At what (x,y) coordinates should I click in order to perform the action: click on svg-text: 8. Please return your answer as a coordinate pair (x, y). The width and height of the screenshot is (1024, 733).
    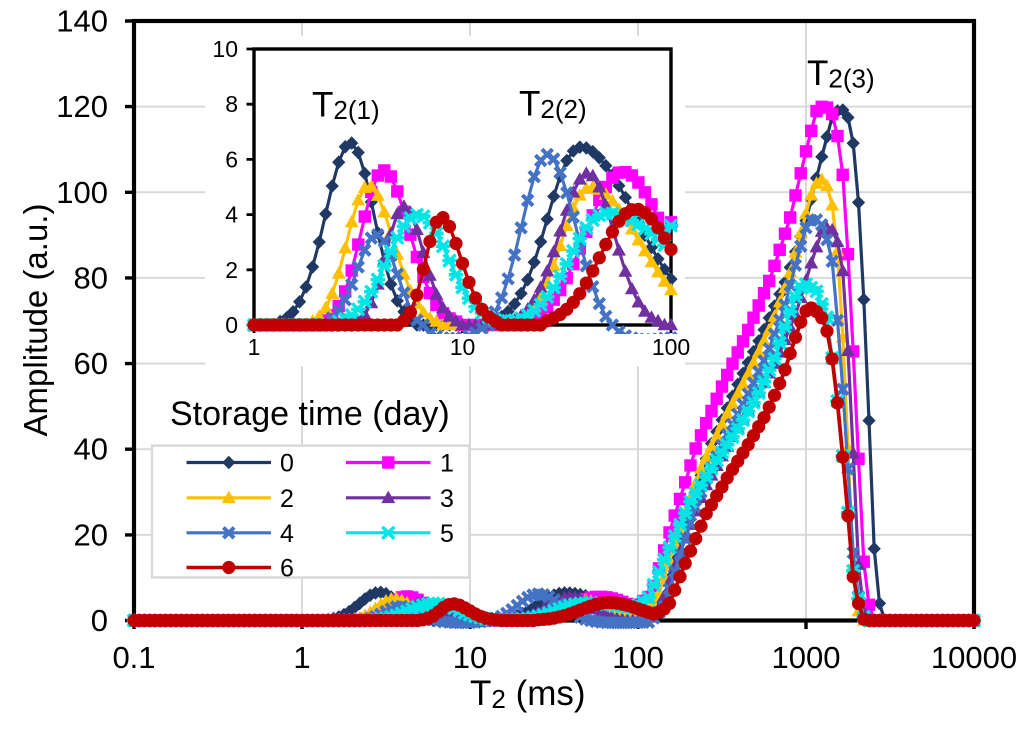
    Looking at the image, I should click on (231, 104).